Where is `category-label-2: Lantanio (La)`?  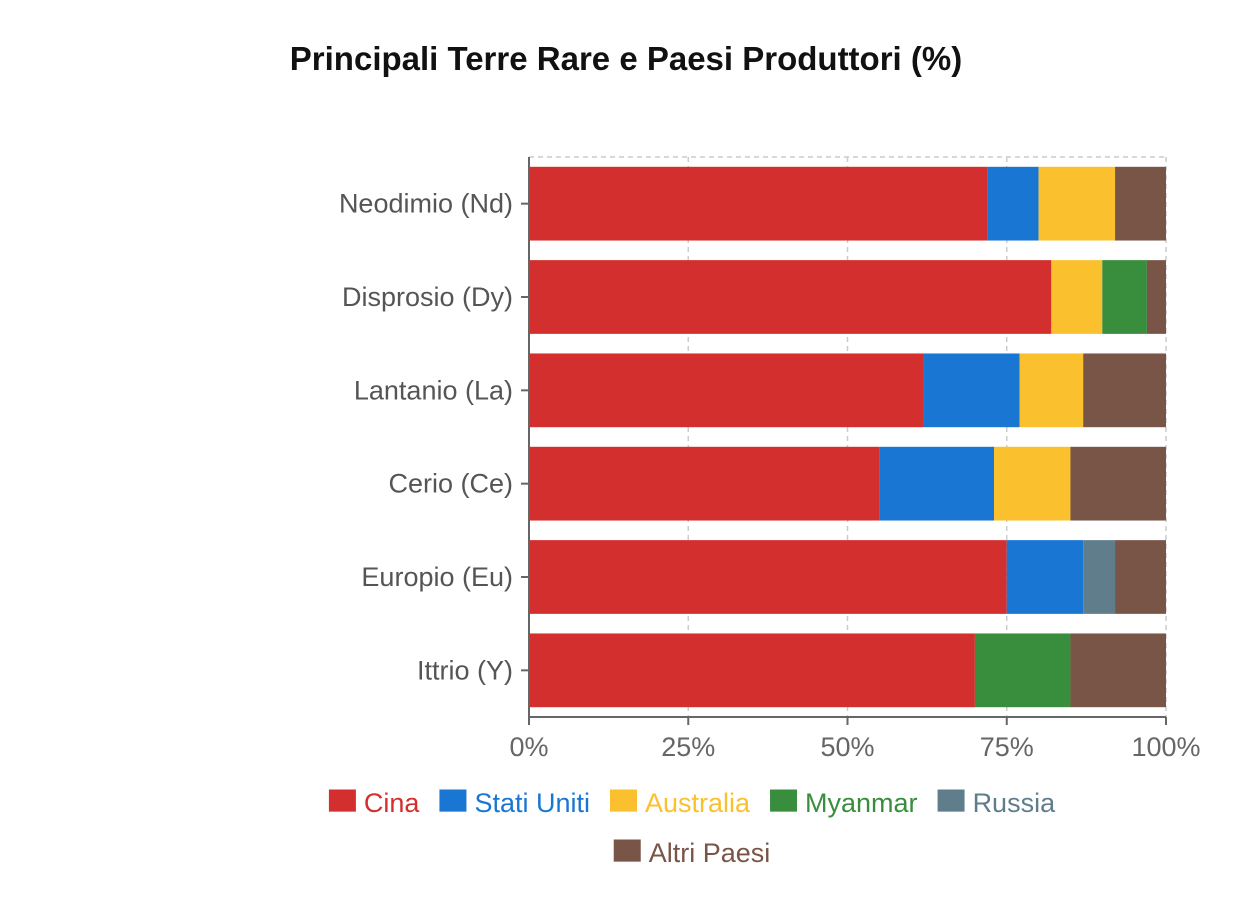 category-label-2: Lantanio (La) is located at coordinates (433, 390).